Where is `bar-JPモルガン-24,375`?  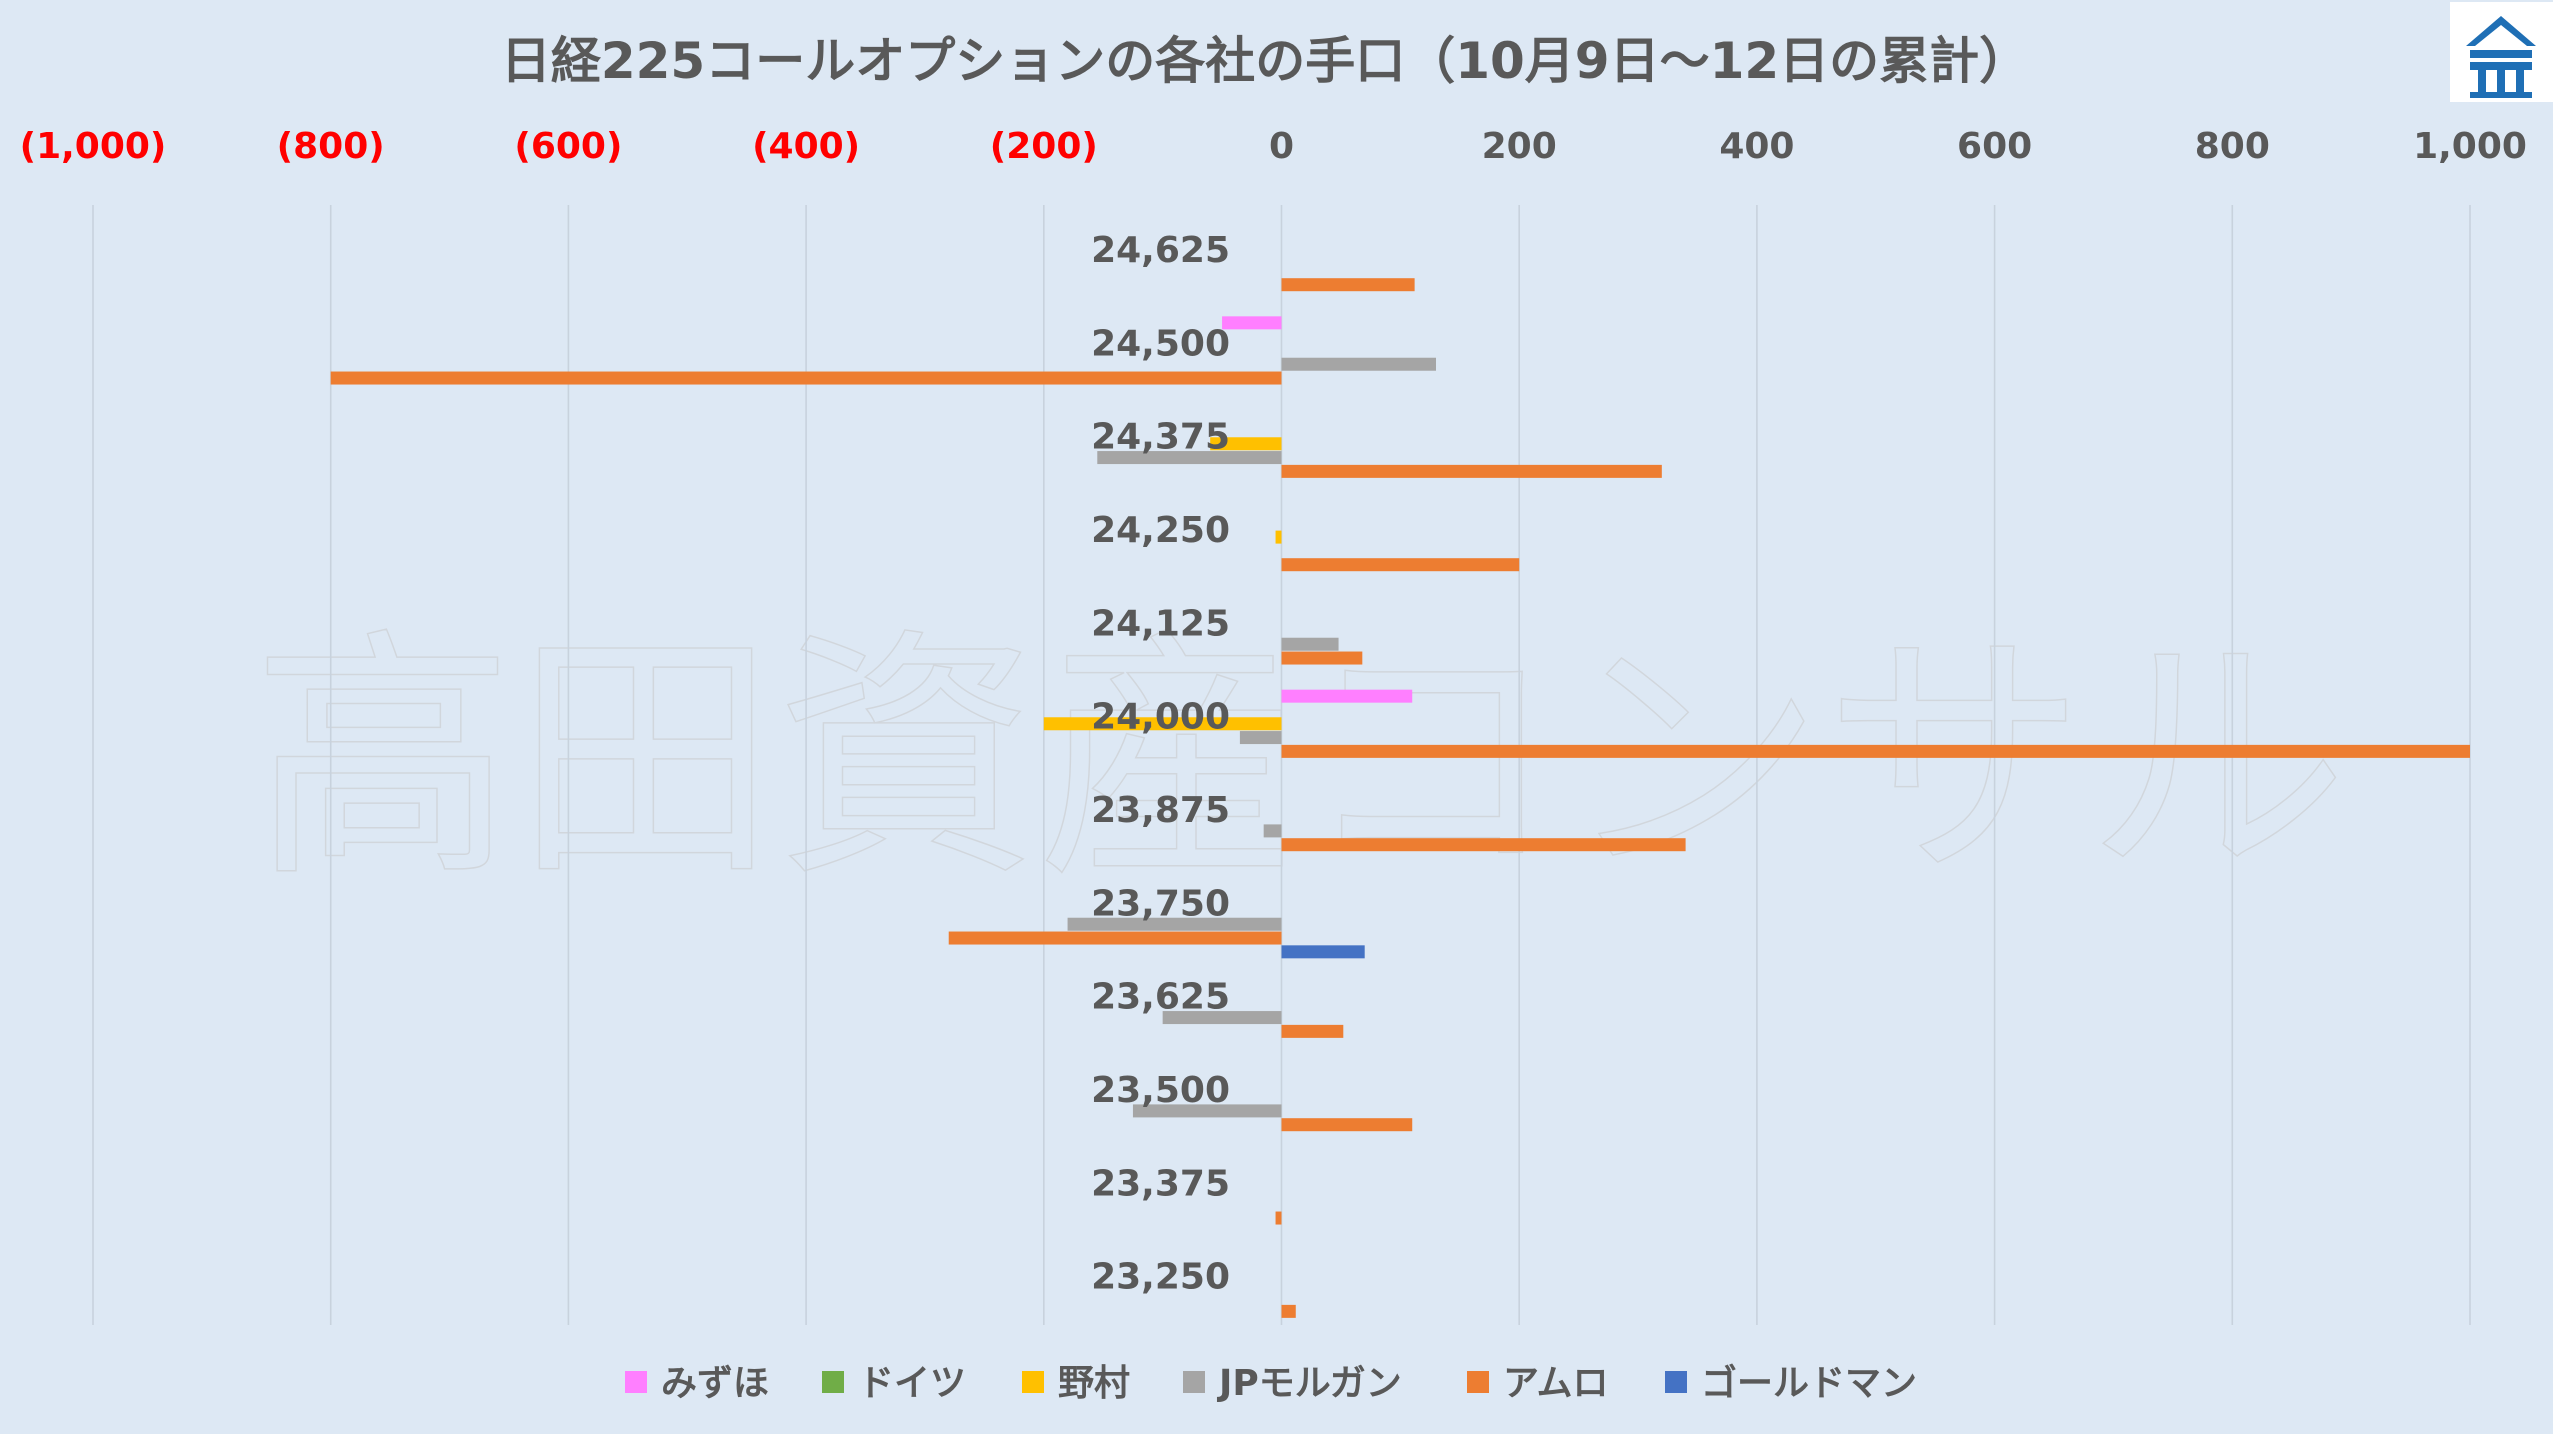
bar-JPモルガン-24,375 is located at coordinates (1189, 458).